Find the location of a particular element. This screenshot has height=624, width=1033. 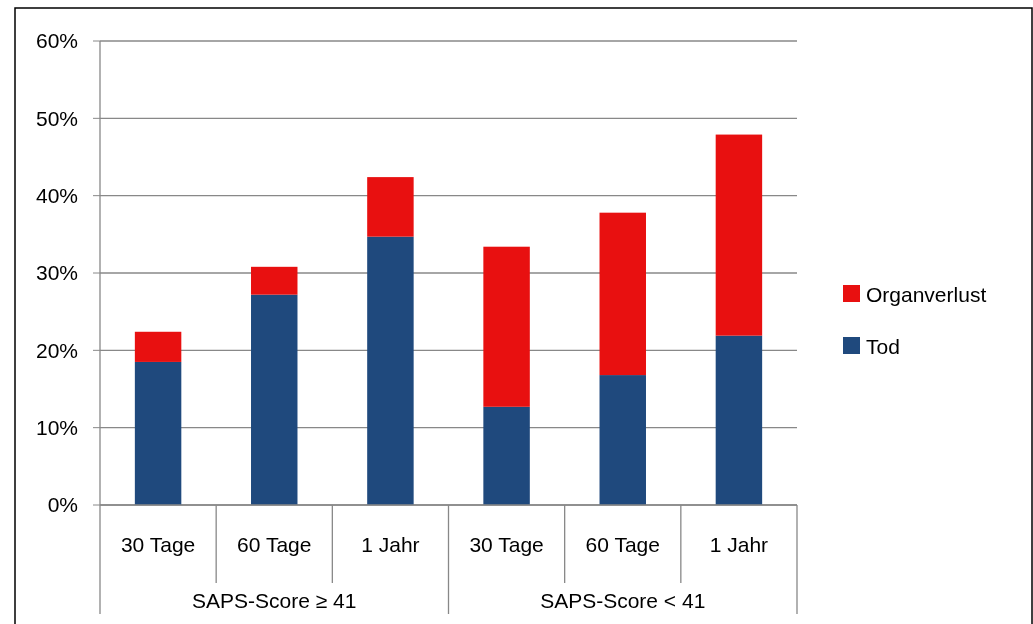

legend-label: Tod is located at coordinates (883, 347).